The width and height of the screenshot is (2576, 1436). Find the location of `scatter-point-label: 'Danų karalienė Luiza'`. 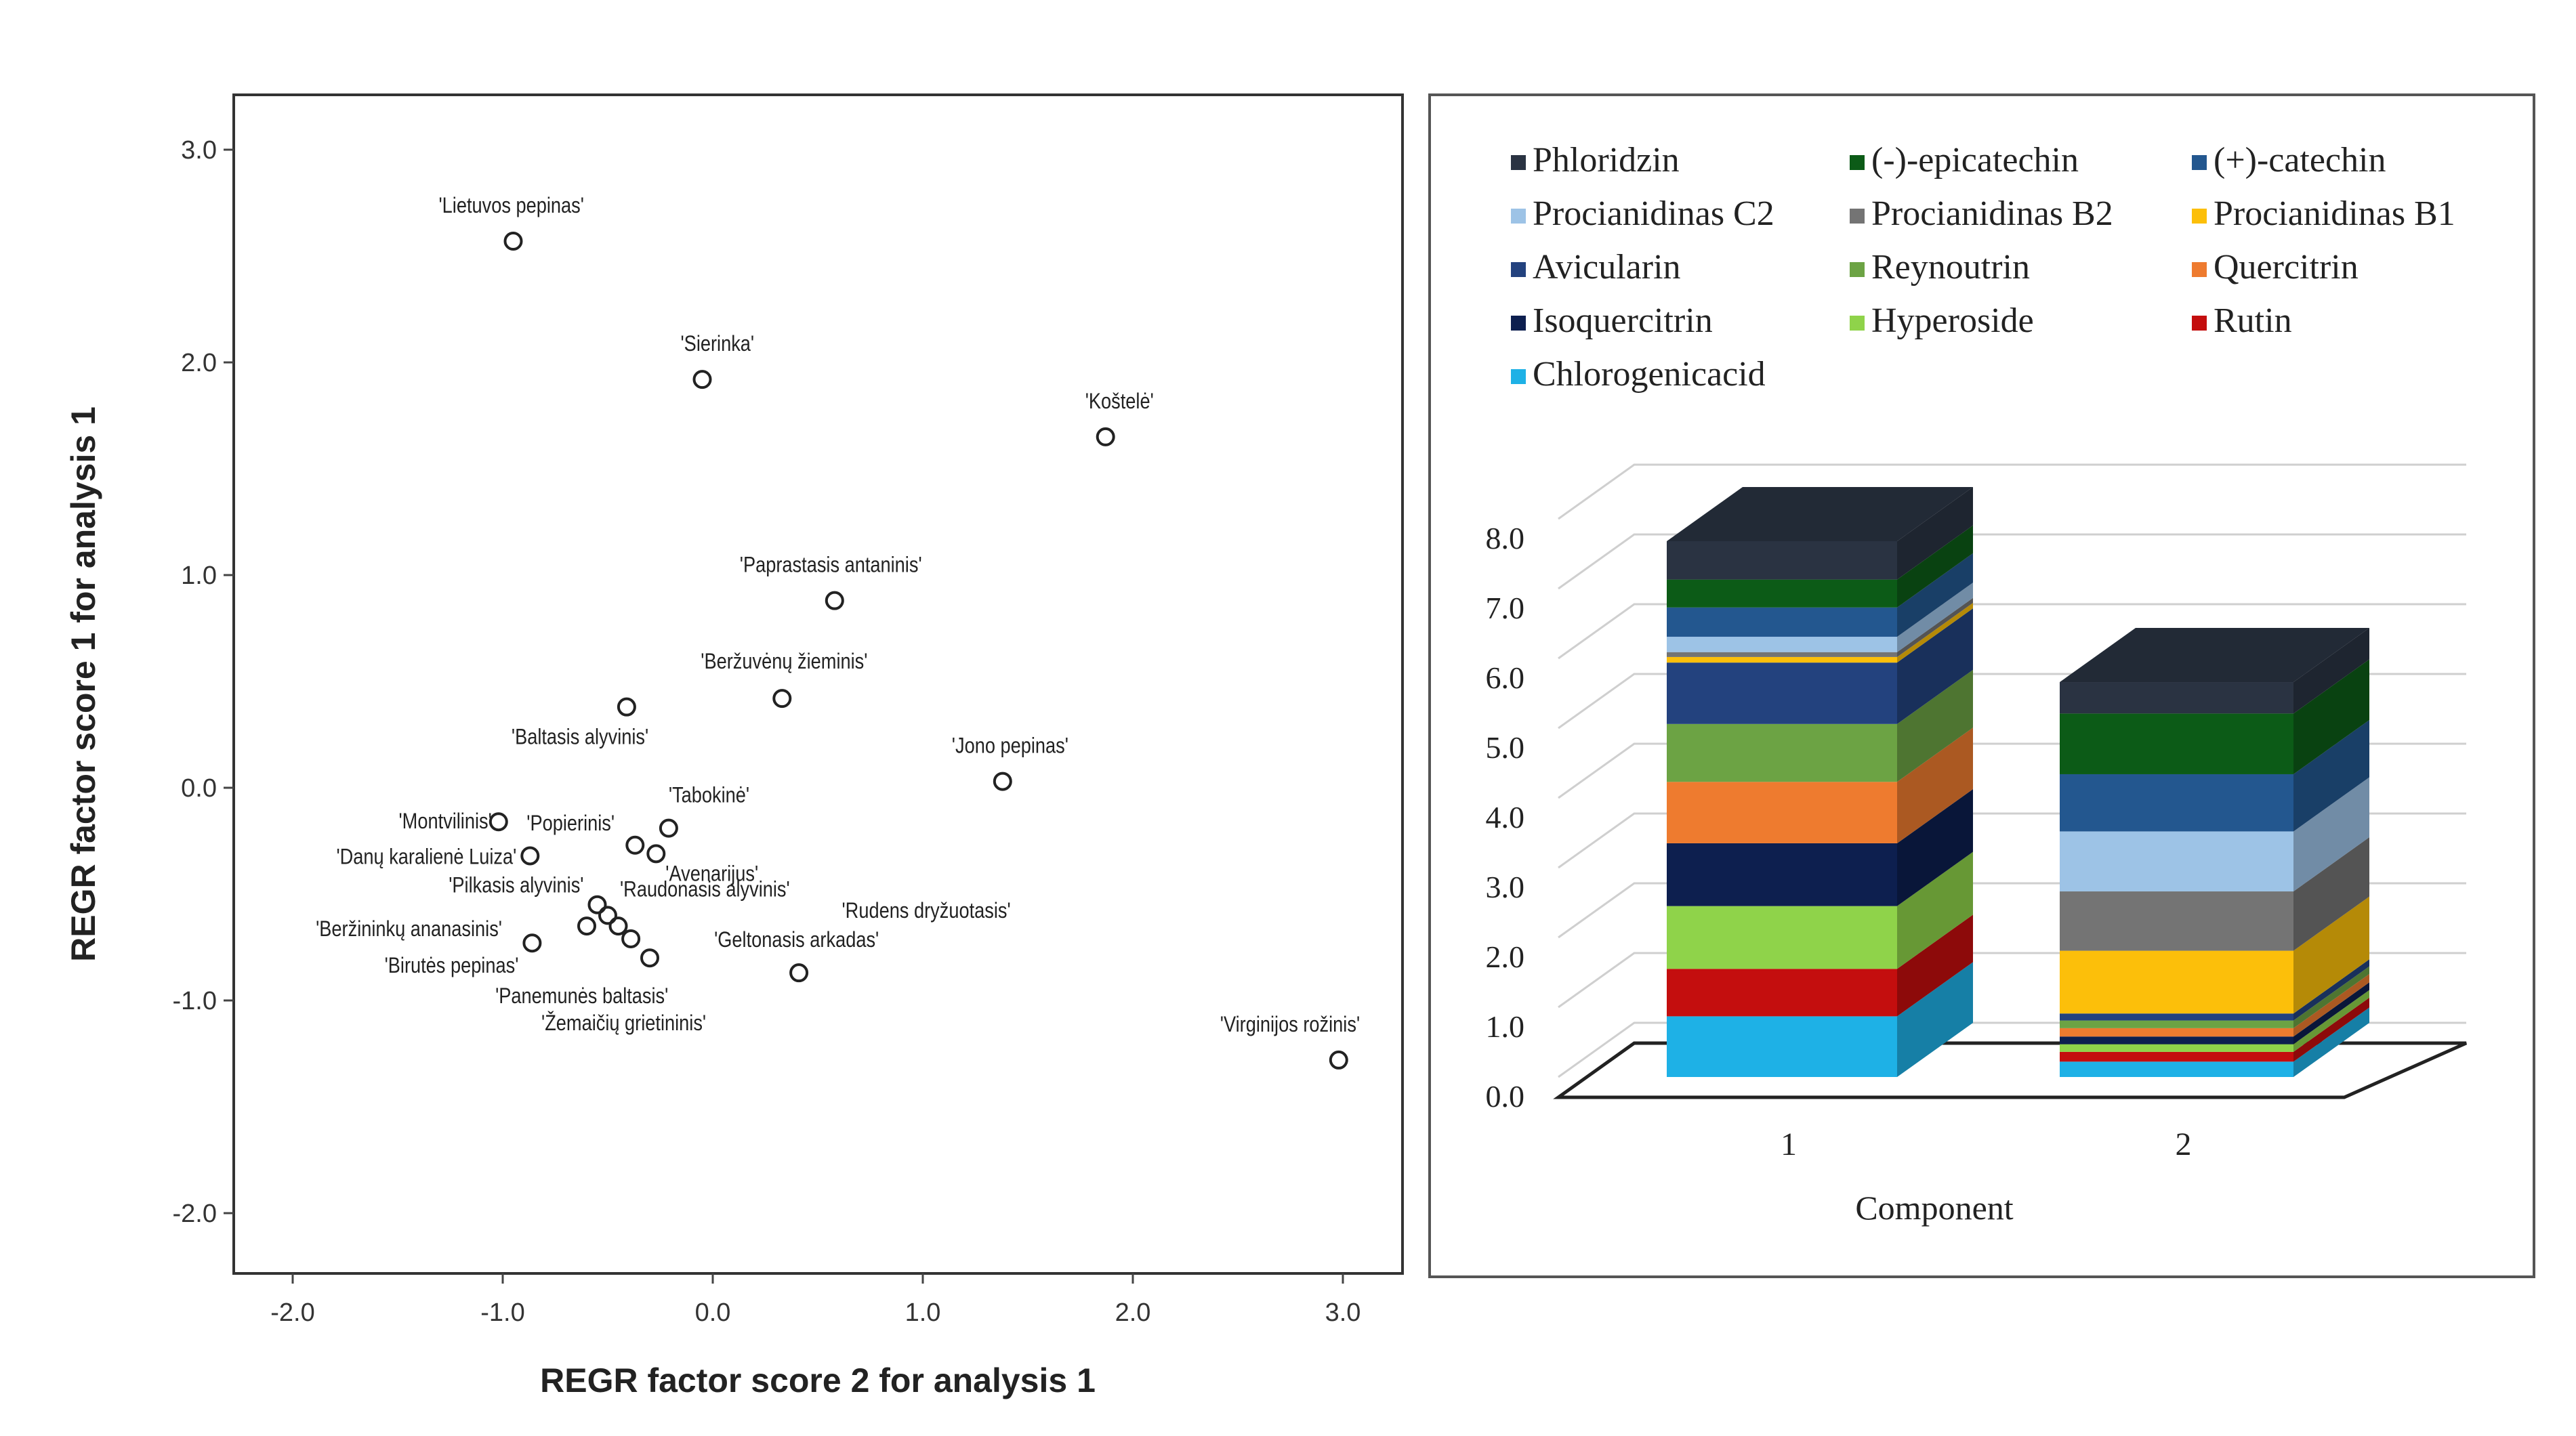

scatter-point-label: 'Danų karalienė Luiza' is located at coordinates (426, 857).